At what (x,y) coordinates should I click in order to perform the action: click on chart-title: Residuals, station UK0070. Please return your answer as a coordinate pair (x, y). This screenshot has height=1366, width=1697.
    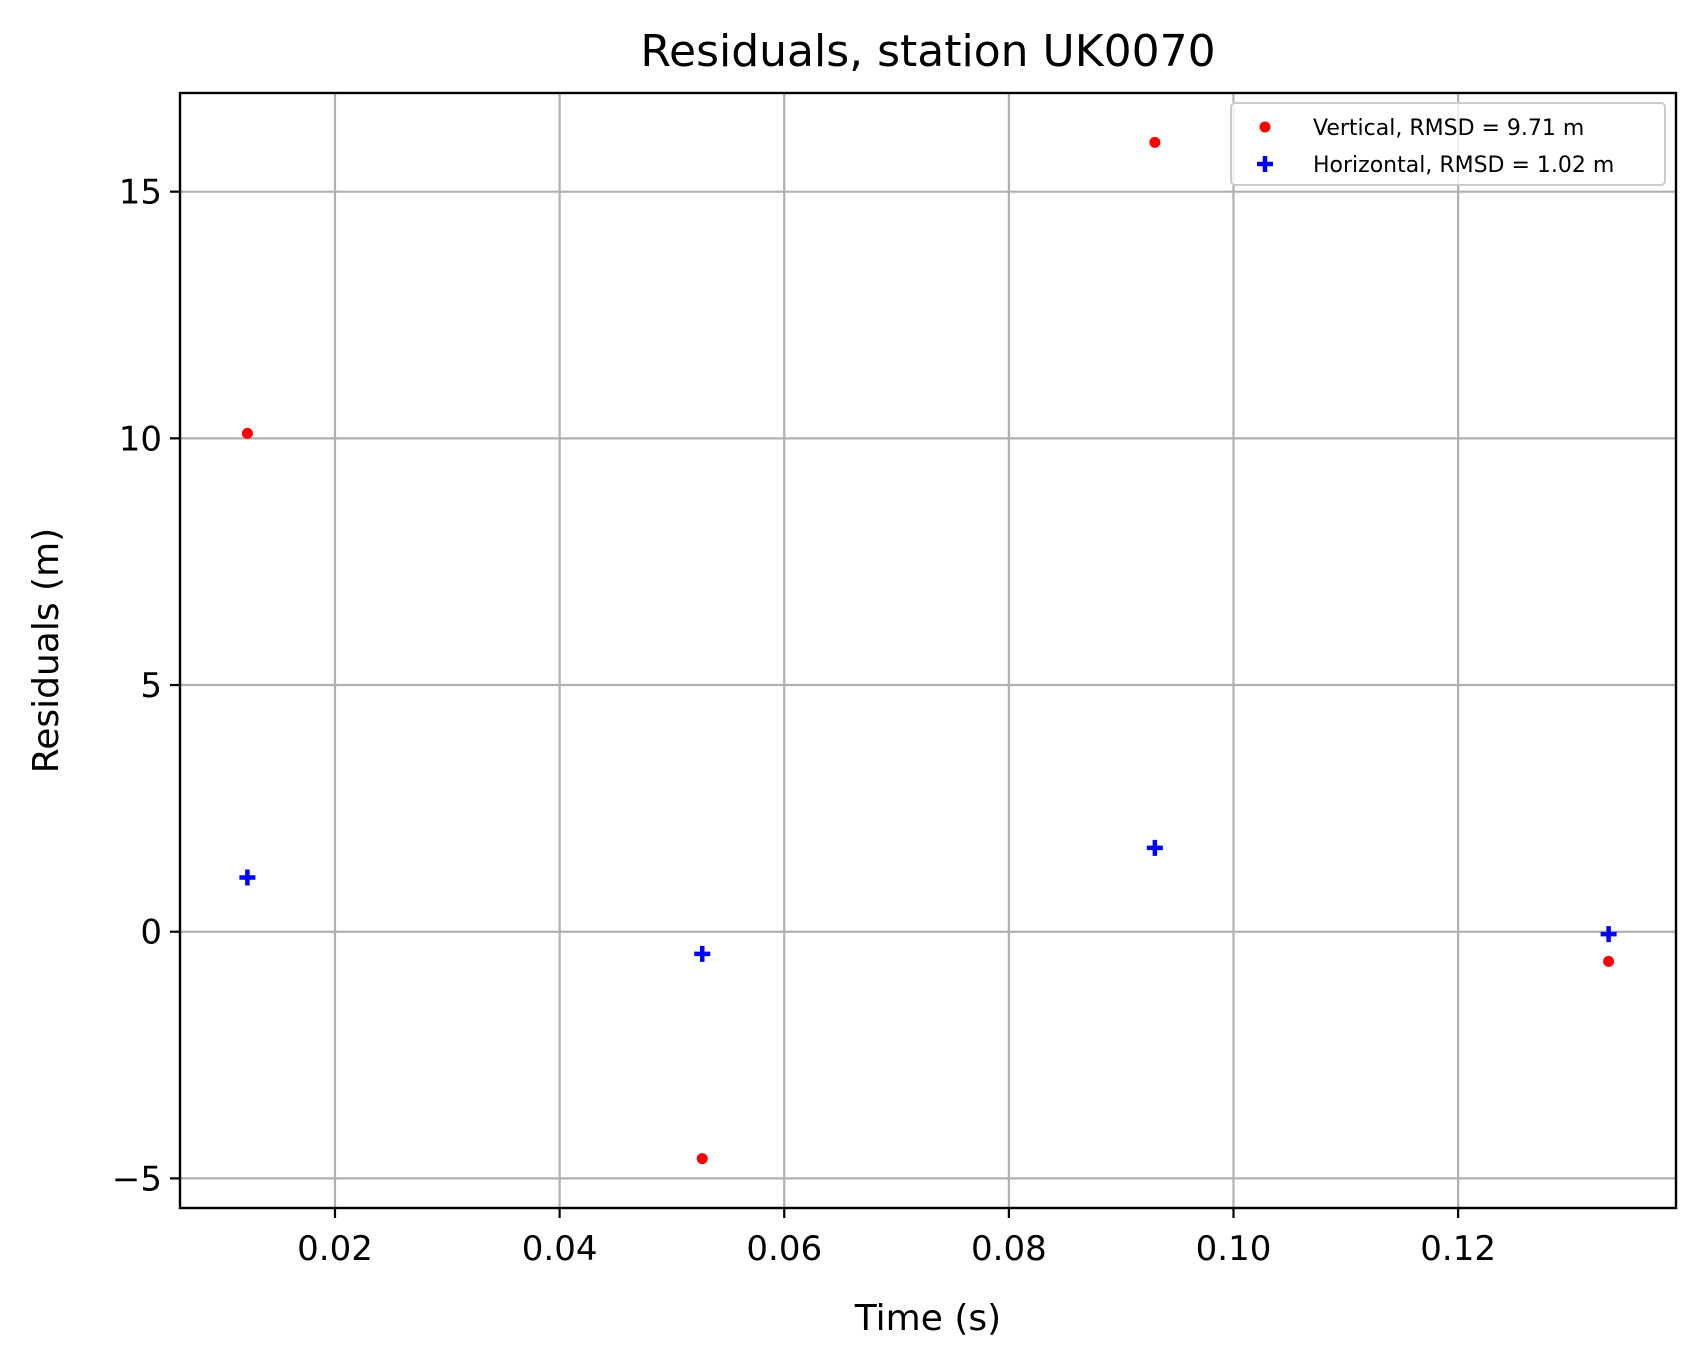
    Looking at the image, I should click on (927, 51).